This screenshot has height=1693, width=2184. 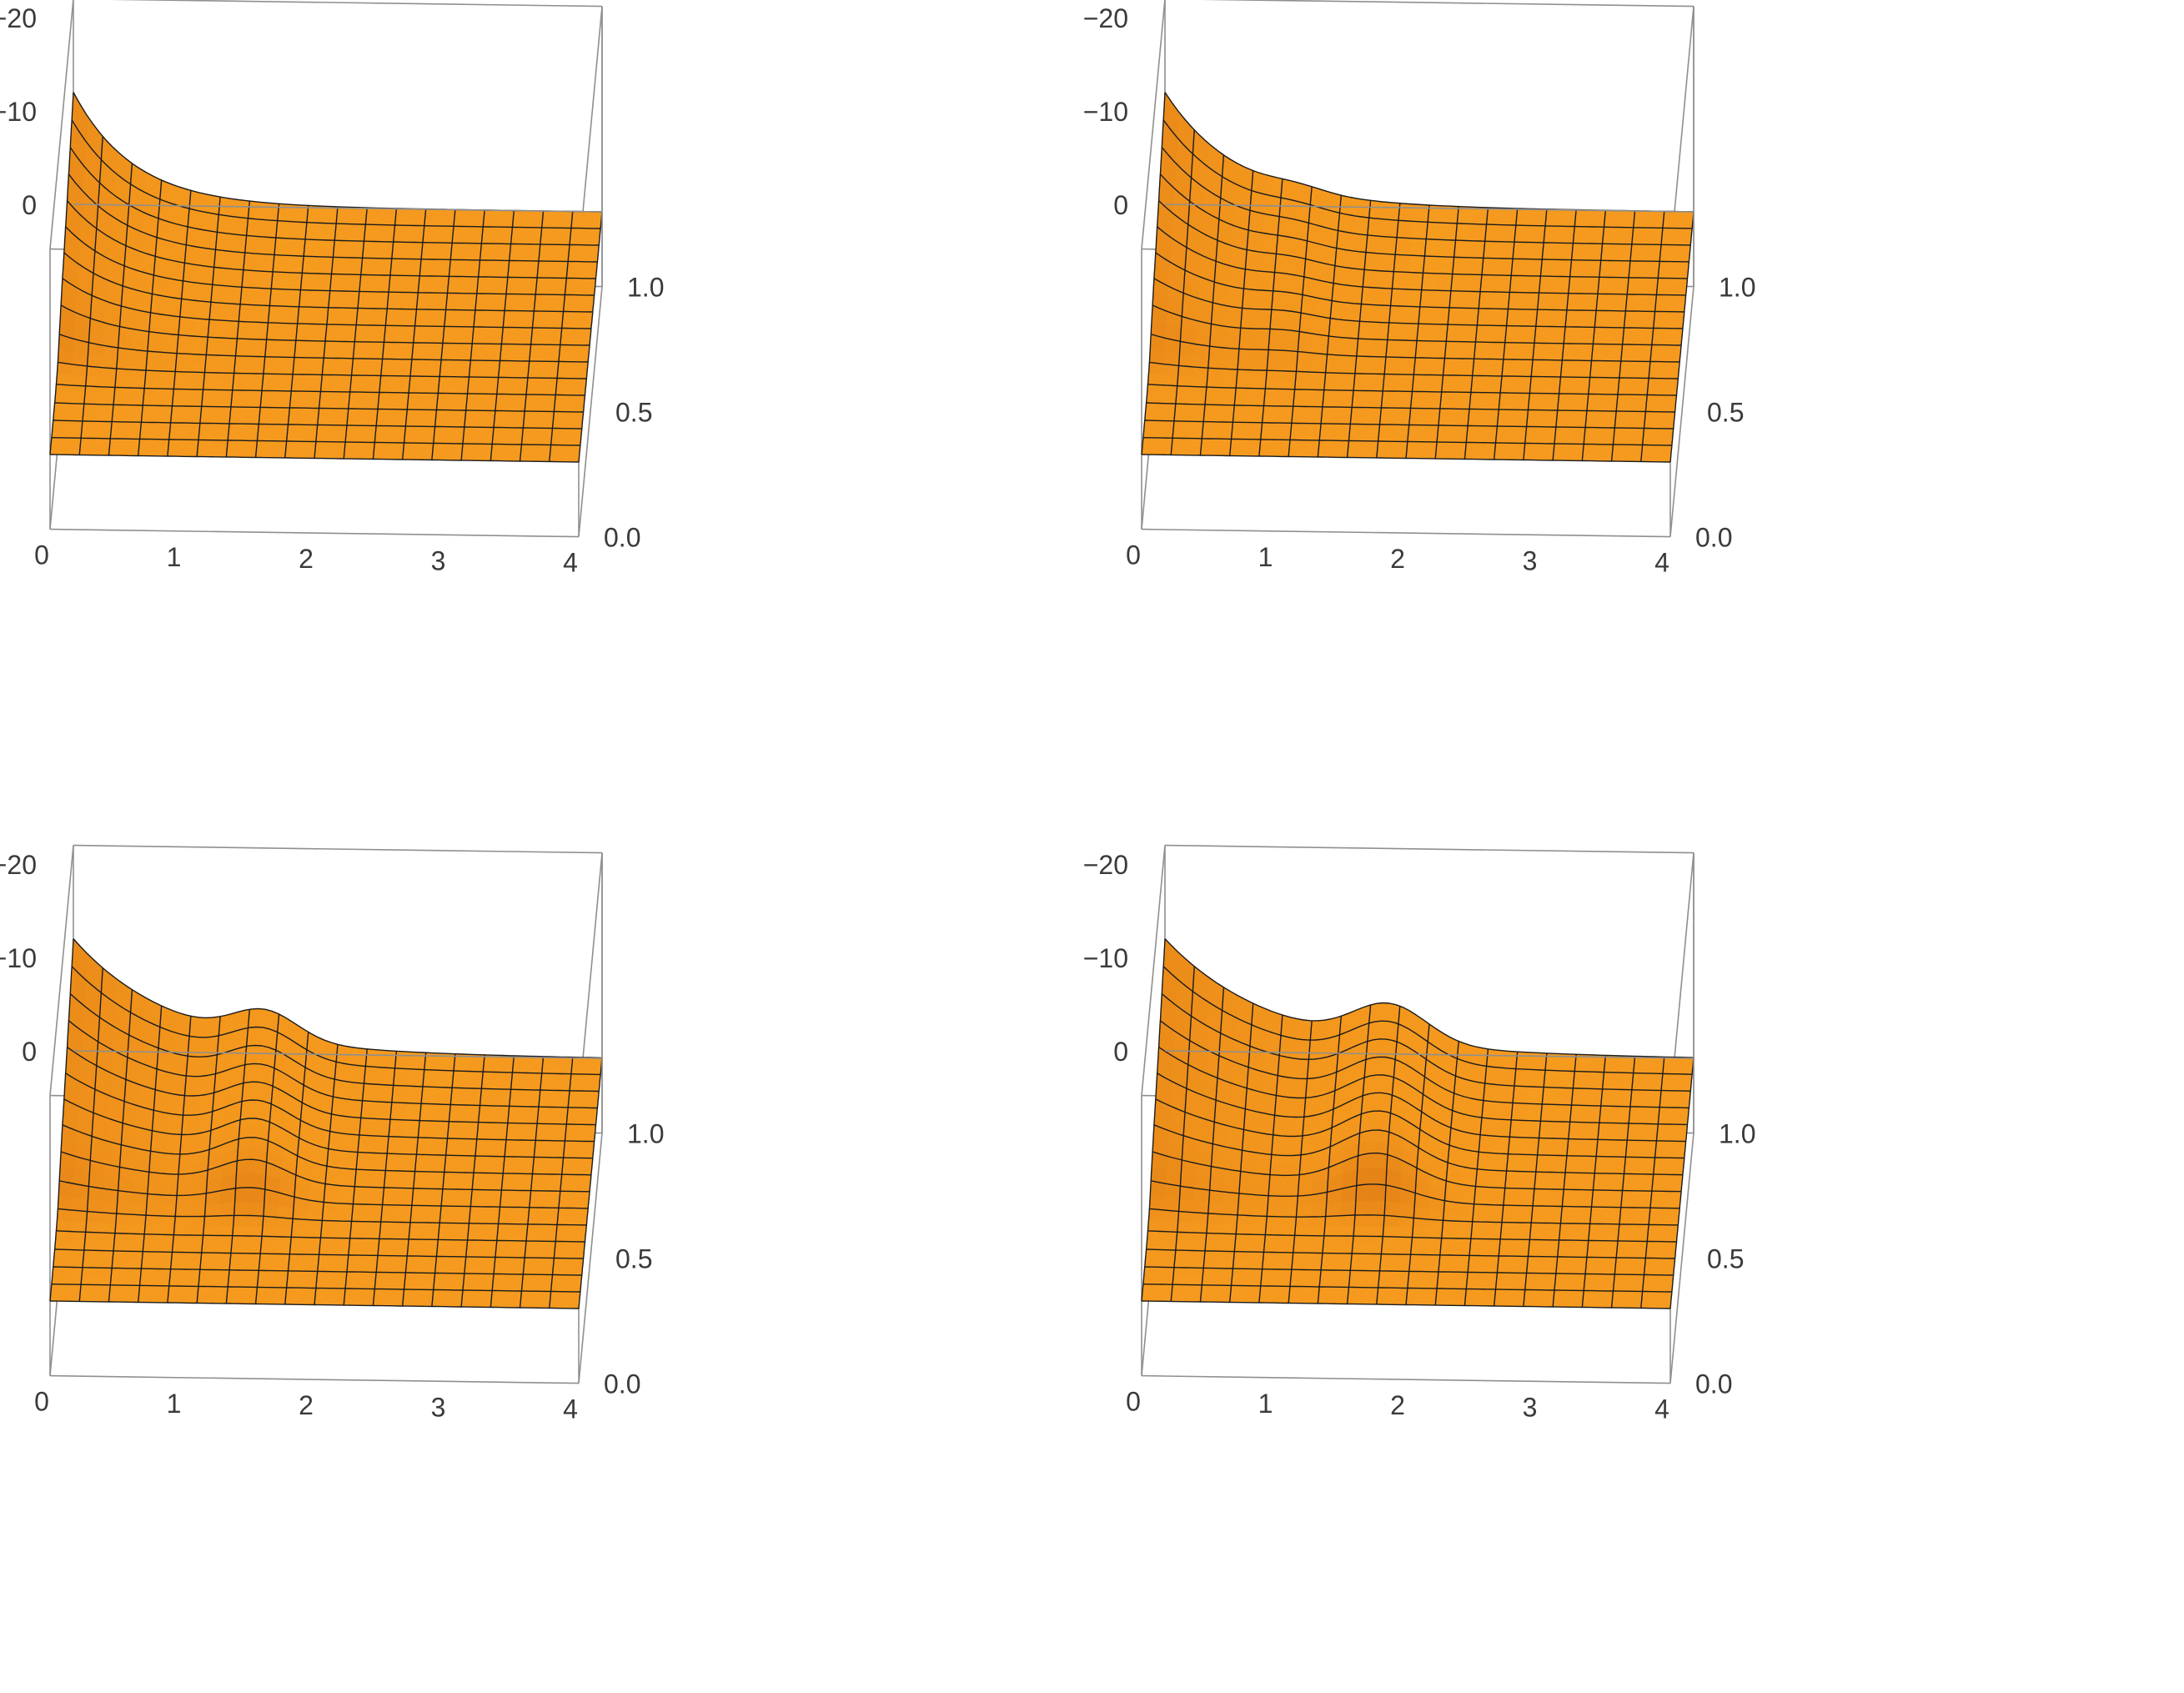 What do you see at coordinates (267, 1159) in the screenshot?
I see `mesh-line-x` at bounding box center [267, 1159].